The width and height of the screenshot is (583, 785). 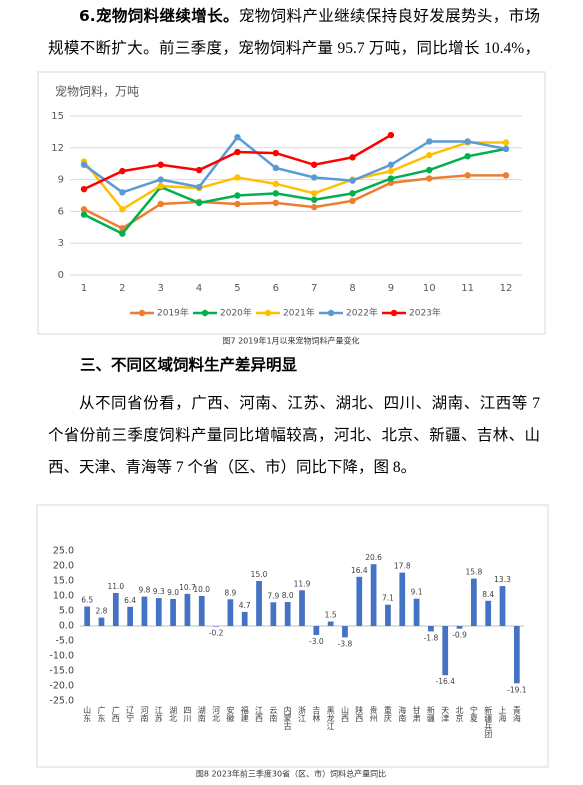 I want to click on x-tick-label: 上海, so click(x=502, y=714).